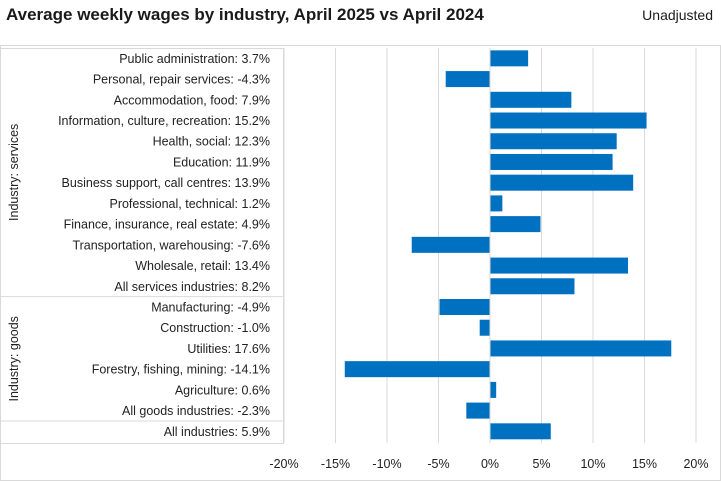 The height and width of the screenshot is (481, 721). Describe the element at coordinates (215, 328) in the screenshot. I see `category-label: Construction: -1.0%` at that location.